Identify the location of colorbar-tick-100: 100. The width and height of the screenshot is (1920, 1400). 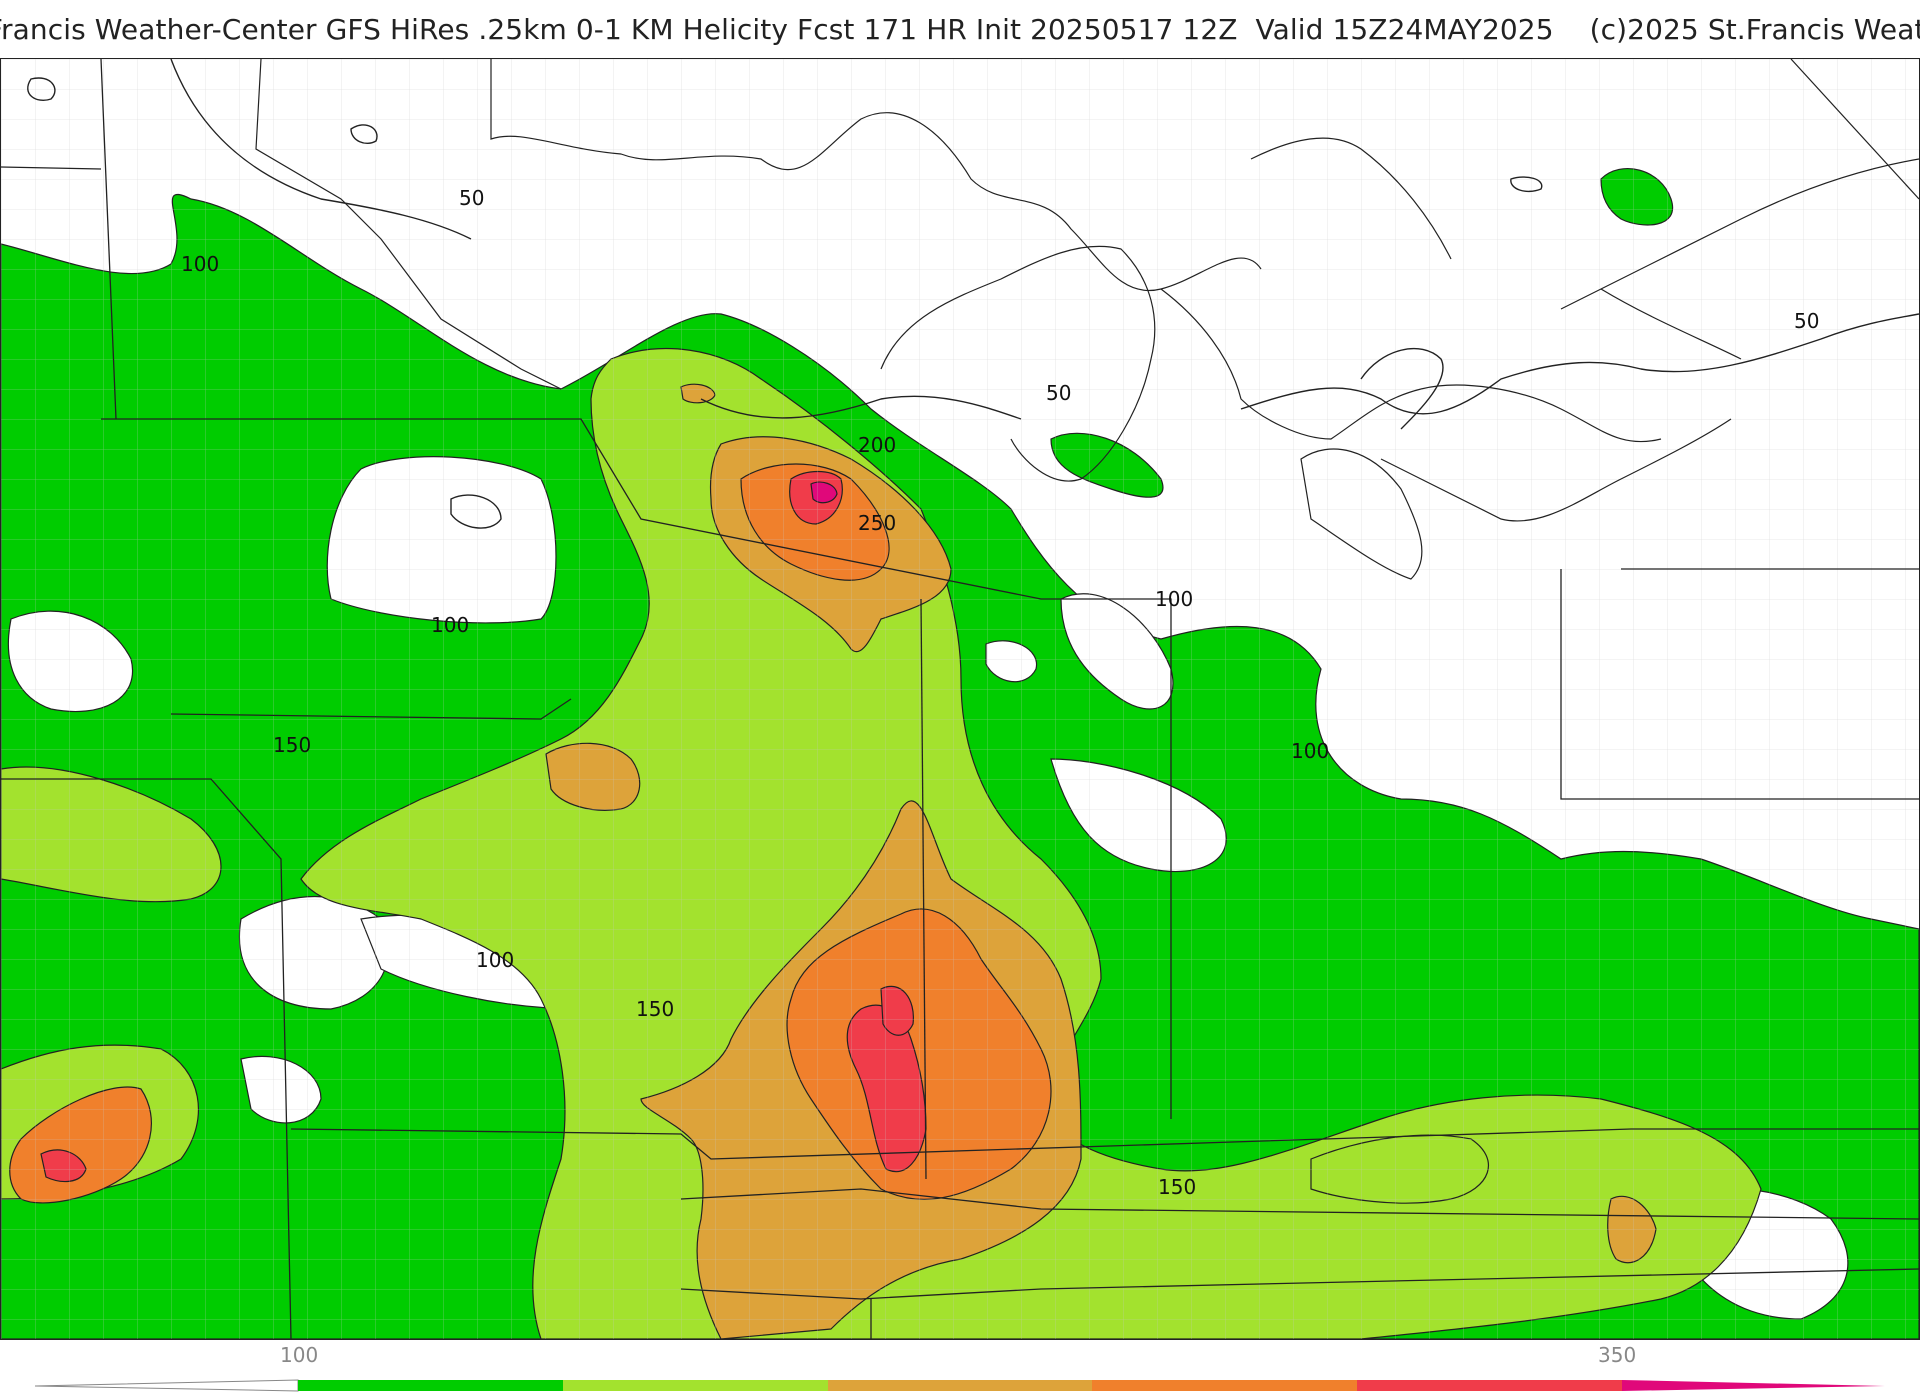
(299, 1355).